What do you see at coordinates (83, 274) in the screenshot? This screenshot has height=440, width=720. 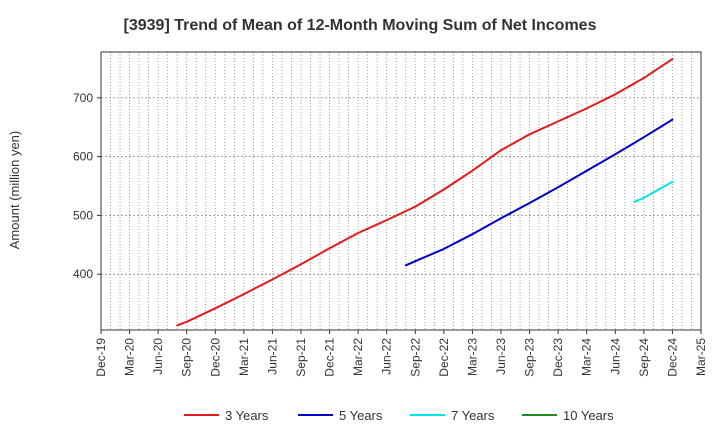 I see `y-tick-label: 400` at bounding box center [83, 274].